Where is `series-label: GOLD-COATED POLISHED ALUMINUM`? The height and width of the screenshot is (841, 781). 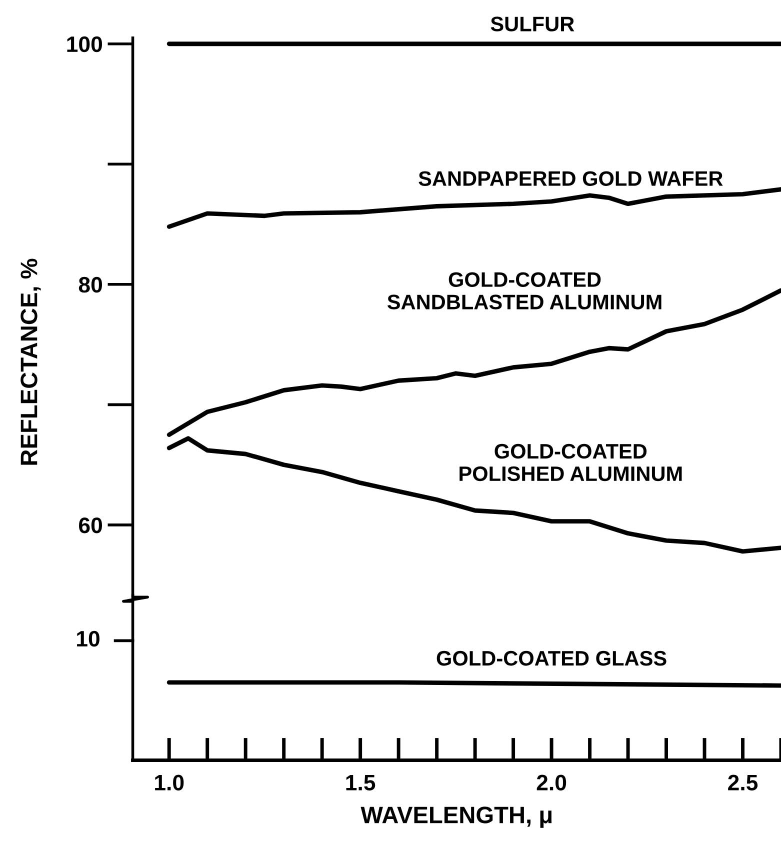
series-label: GOLD-COATED POLISHED ALUMINUM is located at coordinates (571, 463).